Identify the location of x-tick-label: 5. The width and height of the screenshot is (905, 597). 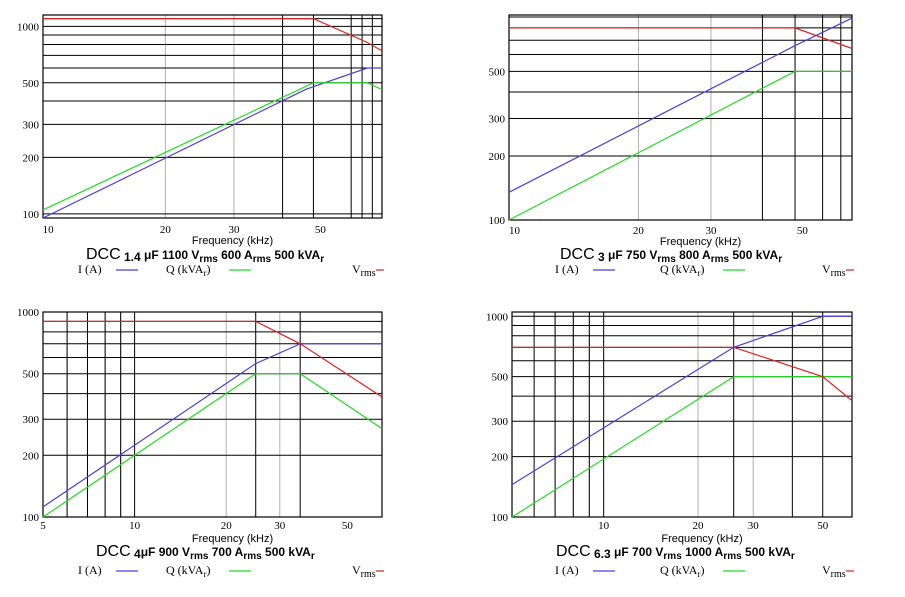
(43, 526).